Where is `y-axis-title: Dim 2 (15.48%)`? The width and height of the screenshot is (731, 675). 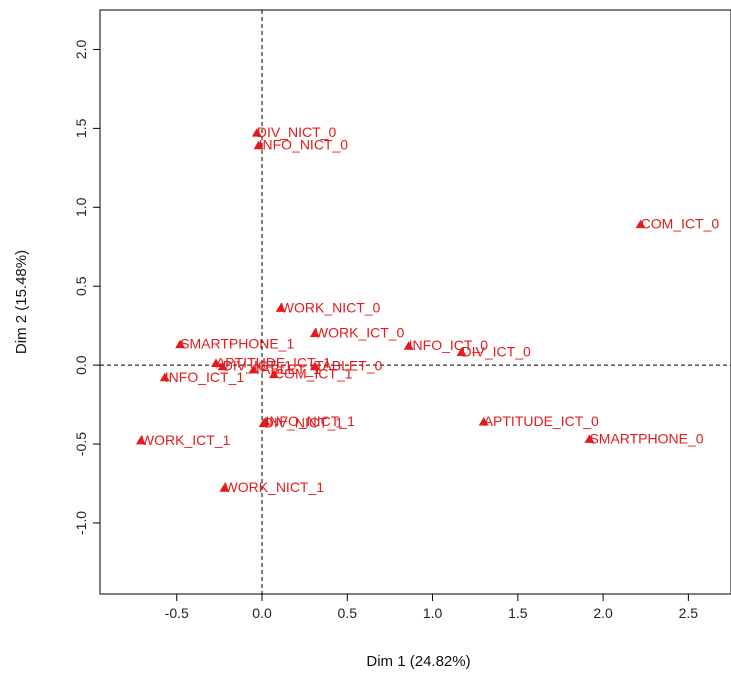
y-axis-title: Dim 2 (15.48%) is located at coordinates (21, 302).